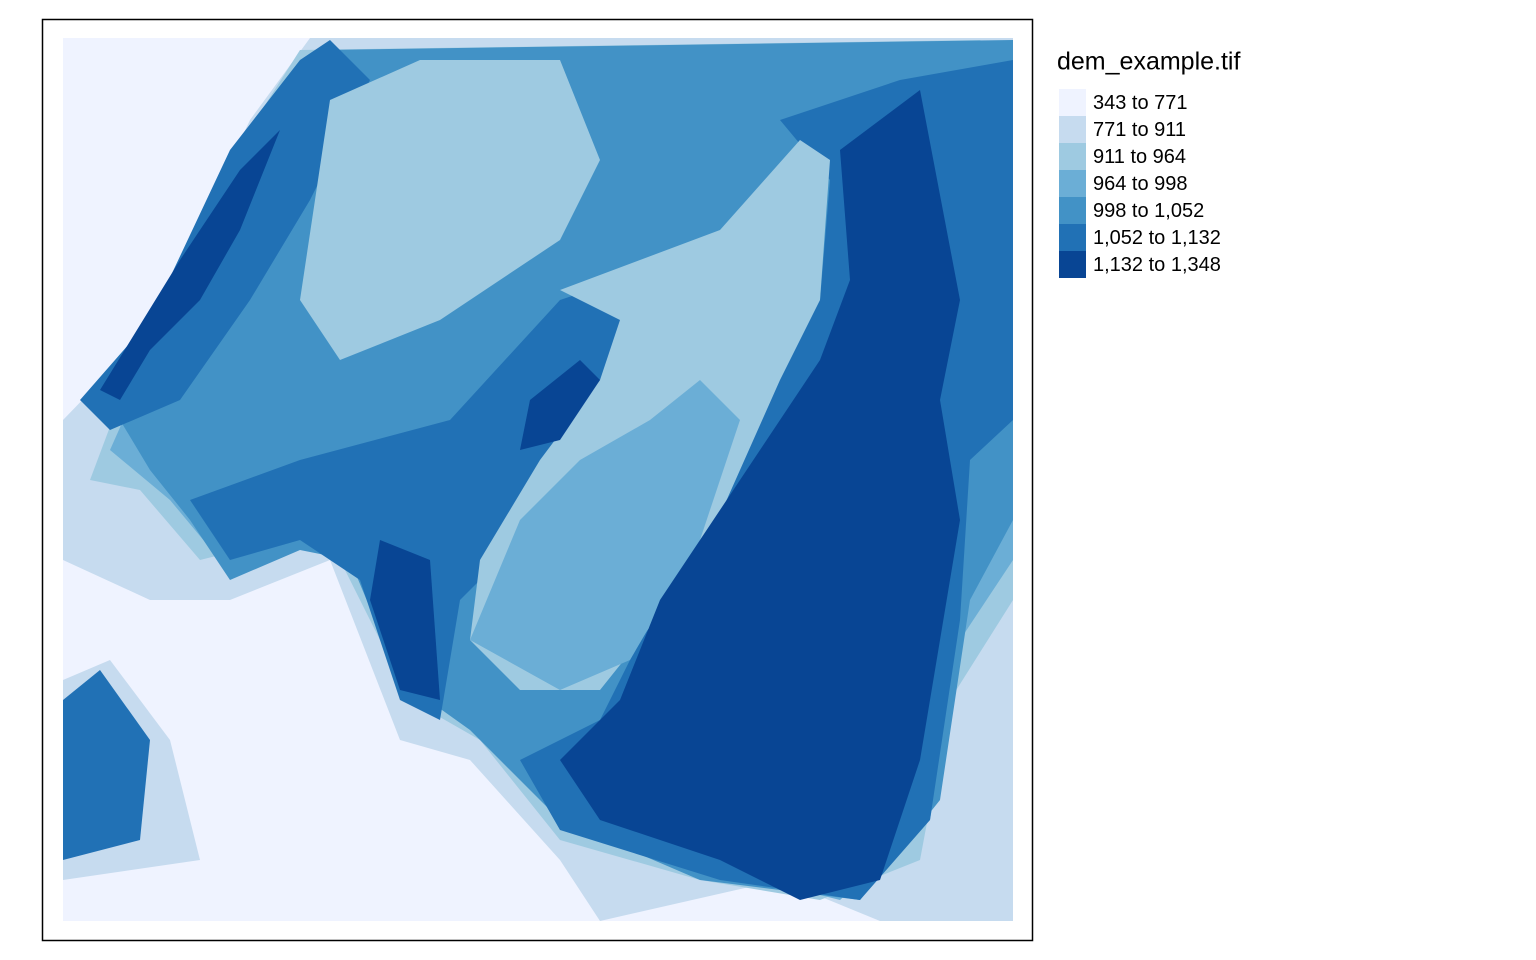 This screenshot has height=960, width=1536. What do you see at coordinates (1157, 265) in the screenshot?
I see `legend-label: 1,132 to 1,348` at bounding box center [1157, 265].